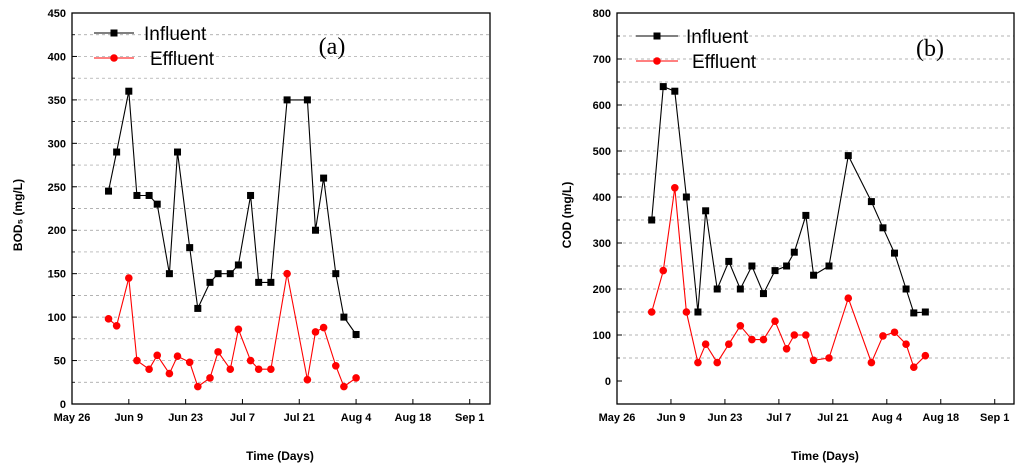  What do you see at coordinates (602, 198) in the screenshot?
I see `y-tick-label: 400` at bounding box center [602, 198].